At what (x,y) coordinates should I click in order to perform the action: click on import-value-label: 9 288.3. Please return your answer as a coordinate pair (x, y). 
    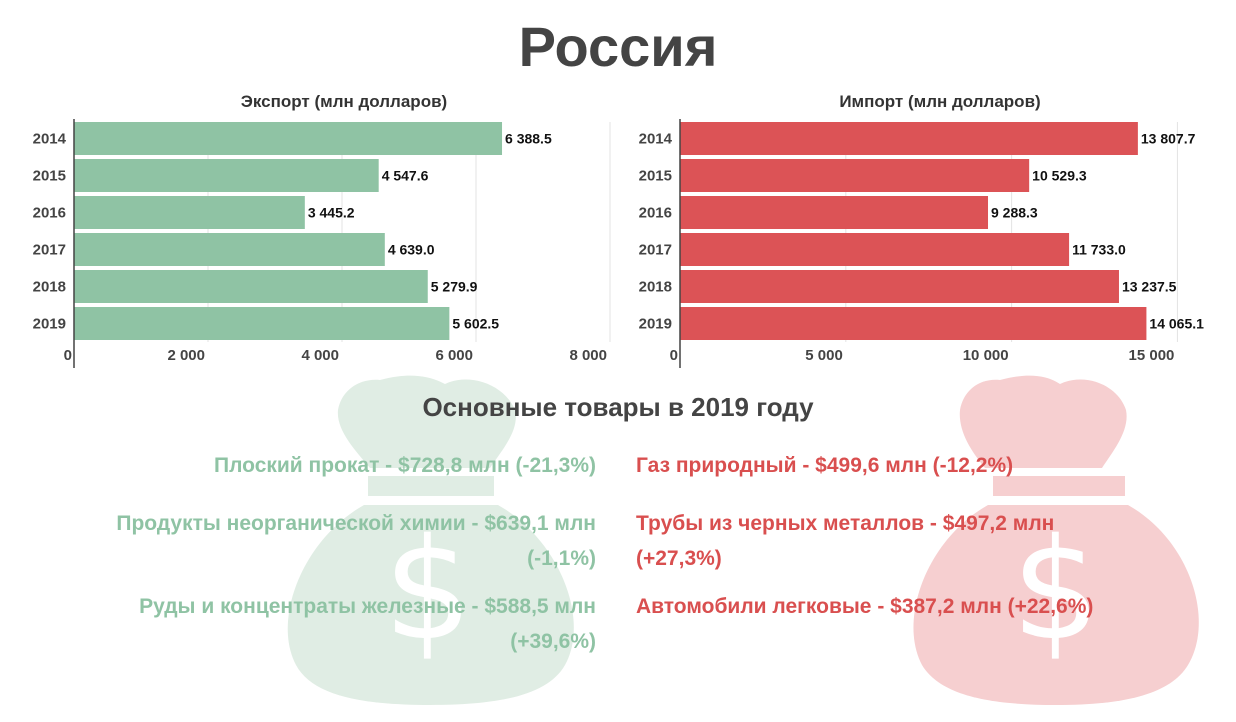
    Looking at the image, I should click on (1014, 213).